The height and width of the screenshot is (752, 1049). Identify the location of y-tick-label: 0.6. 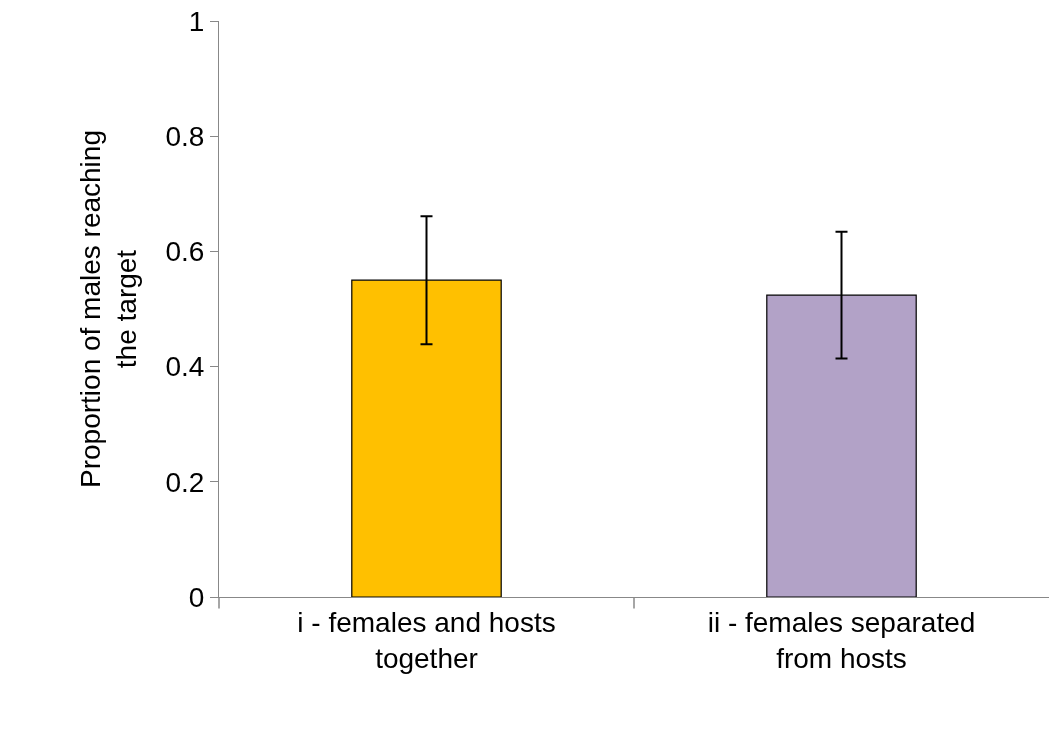
(185, 252).